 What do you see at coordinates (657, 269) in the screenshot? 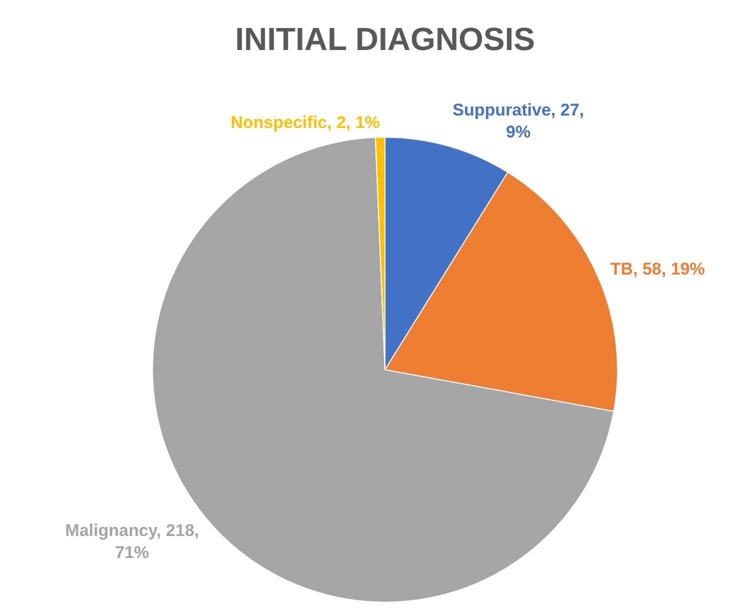
I see `slice-label: TB, 58, 19%` at bounding box center [657, 269].